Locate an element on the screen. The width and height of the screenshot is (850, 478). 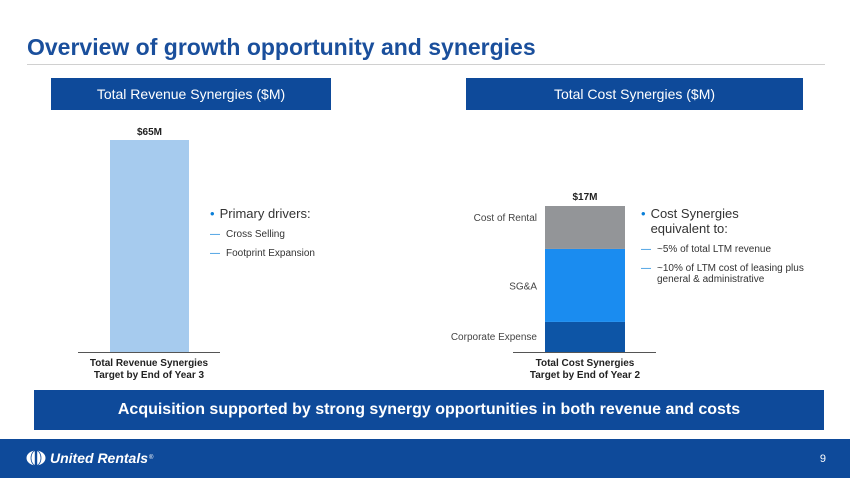
bullet-sub-text: ~5% of total LTM revenue is located at coordinates (714, 249).